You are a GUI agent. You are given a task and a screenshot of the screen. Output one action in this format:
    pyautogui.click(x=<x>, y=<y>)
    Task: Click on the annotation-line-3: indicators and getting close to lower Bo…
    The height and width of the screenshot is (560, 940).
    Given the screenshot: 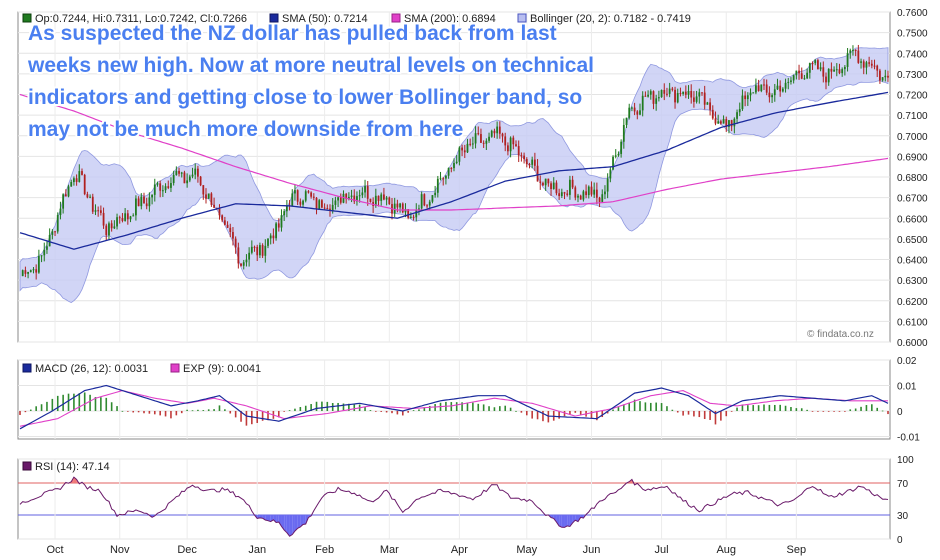 What is the action you would take?
    pyautogui.click(x=305, y=97)
    